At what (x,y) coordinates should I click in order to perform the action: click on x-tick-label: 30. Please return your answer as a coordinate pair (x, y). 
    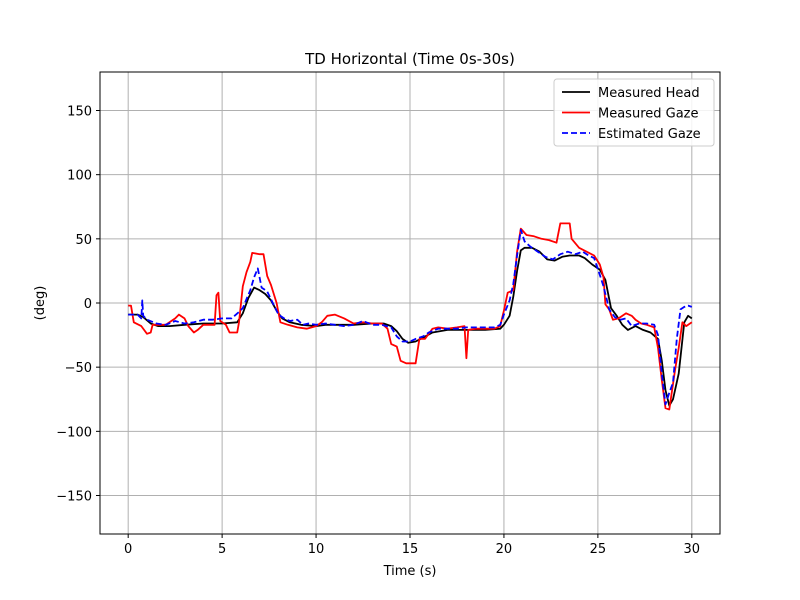
    Looking at the image, I should click on (692, 549).